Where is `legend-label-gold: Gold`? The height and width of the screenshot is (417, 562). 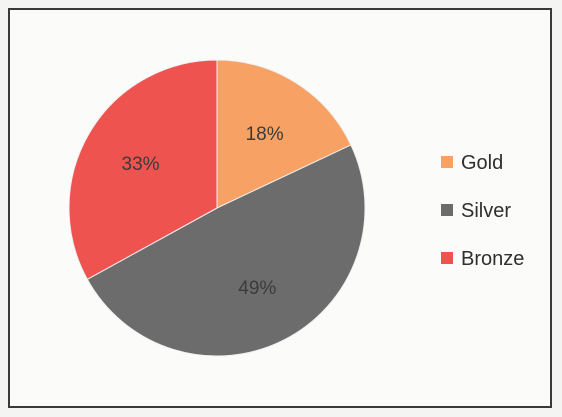 legend-label-gold: Gold is located at coordinates (482, 163).